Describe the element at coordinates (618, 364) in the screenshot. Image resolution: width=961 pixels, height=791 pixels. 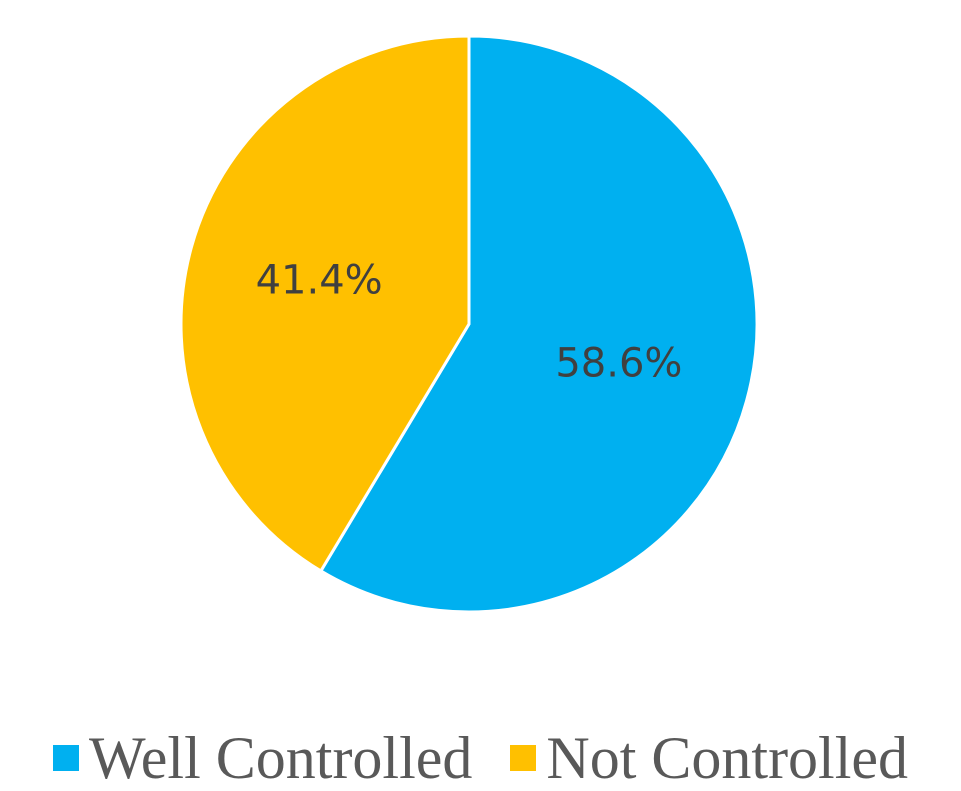
I see `data-label-well-controlled: 58.6%` at that location.